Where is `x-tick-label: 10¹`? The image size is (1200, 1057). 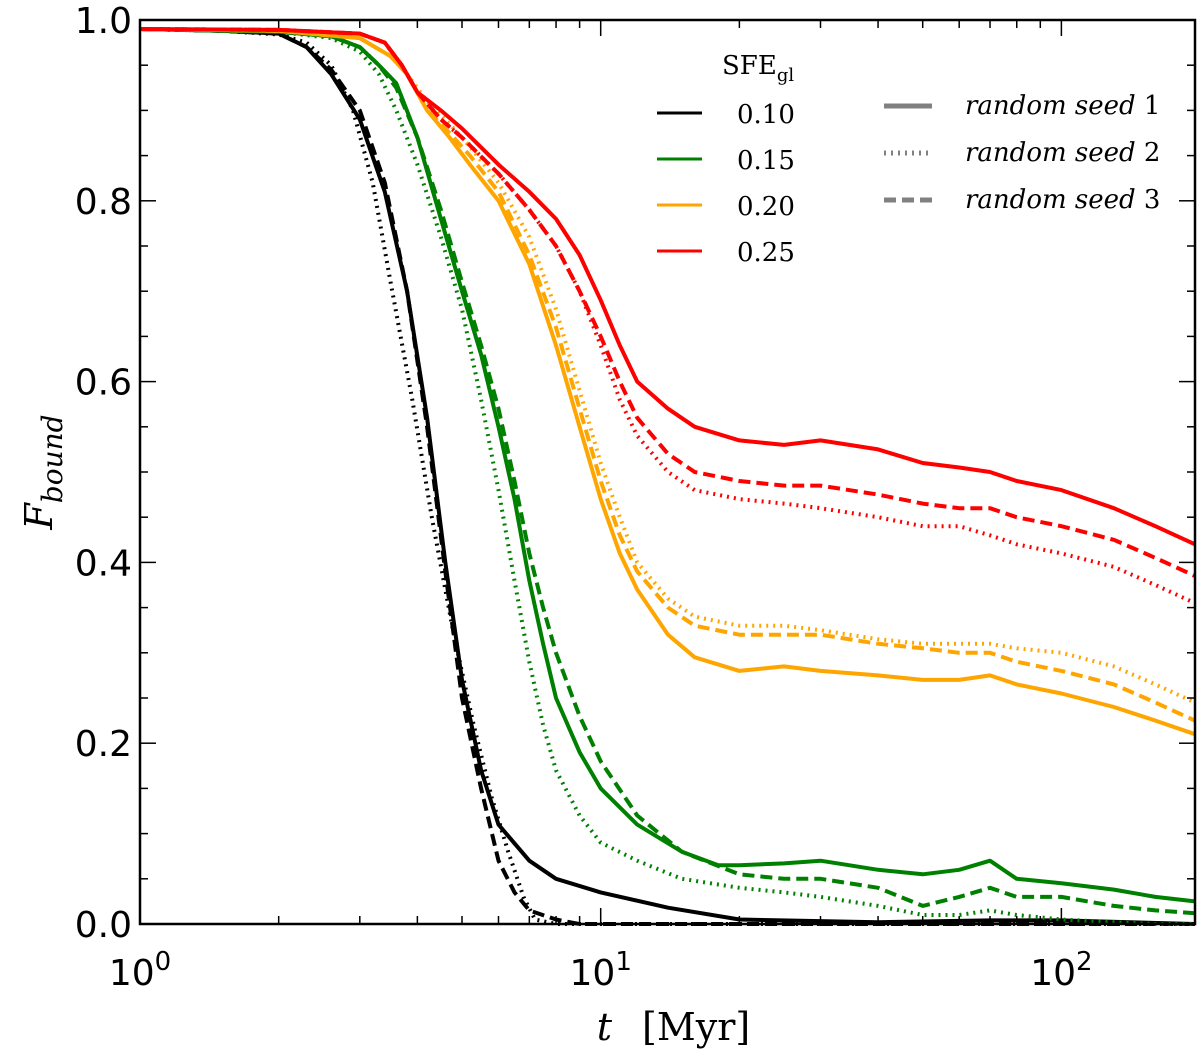
x-tick-label: 10¹ is located at coordinates (601, 970).